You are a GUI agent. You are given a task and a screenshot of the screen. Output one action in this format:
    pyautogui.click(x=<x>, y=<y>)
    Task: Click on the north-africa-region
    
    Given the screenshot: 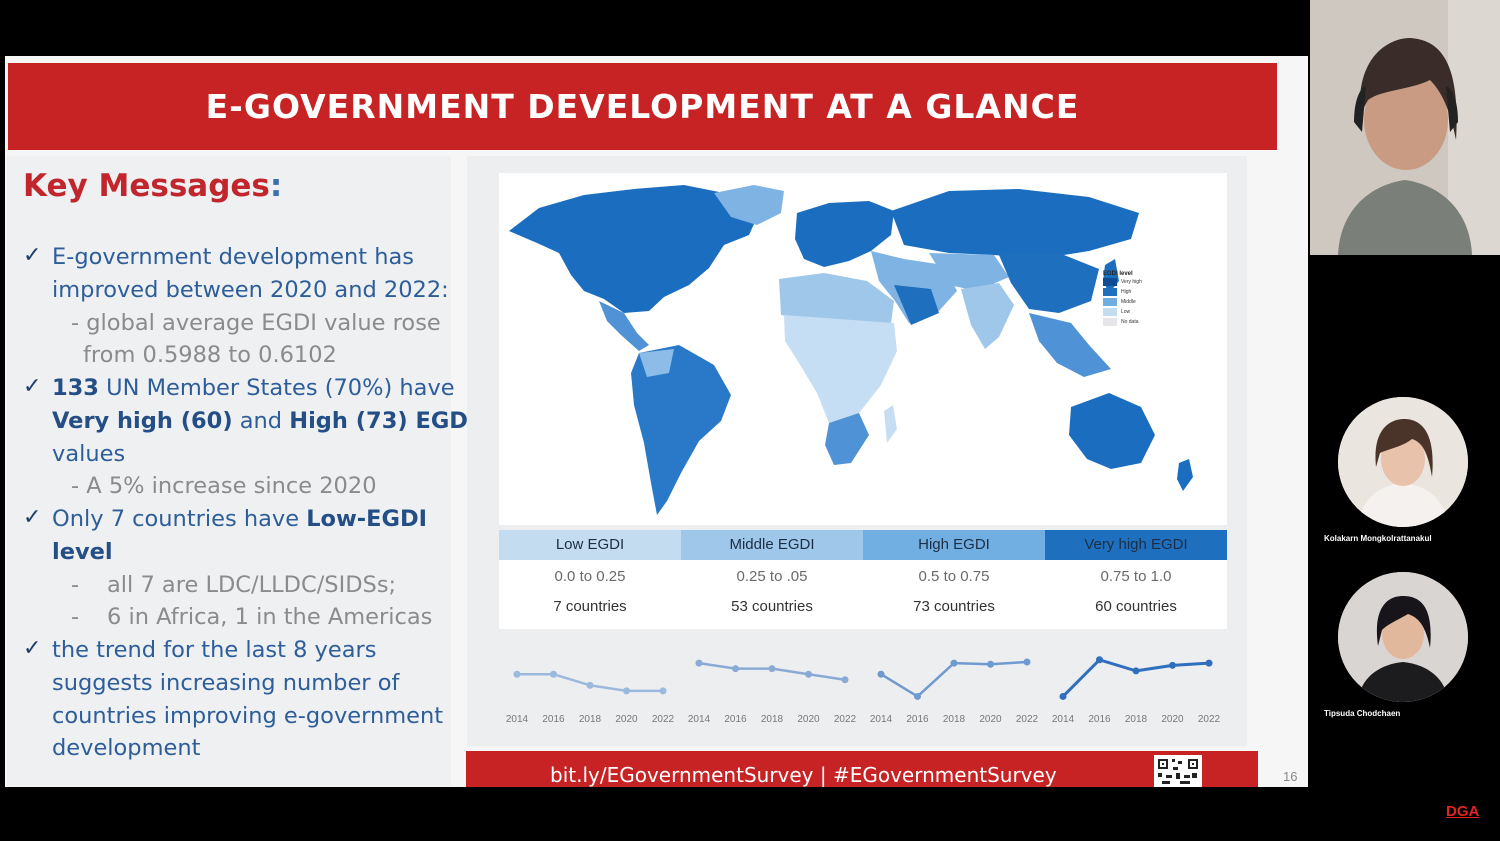 What is the action you would take?
    pyautogui.click(x=836, y=298)
    